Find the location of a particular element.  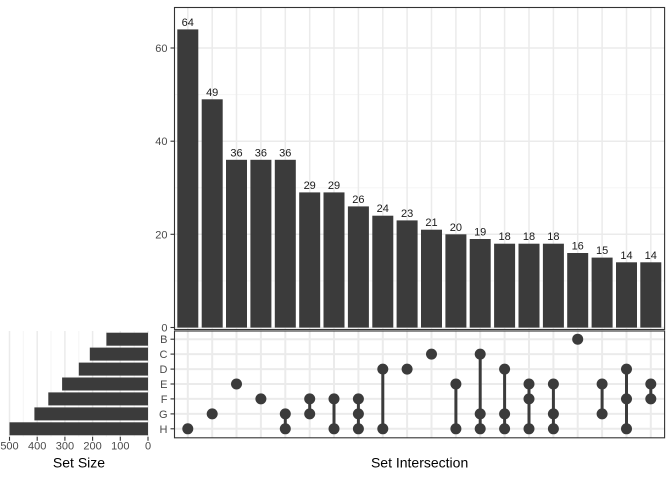

svg-text: 400 is located at coordinates (37, 447).